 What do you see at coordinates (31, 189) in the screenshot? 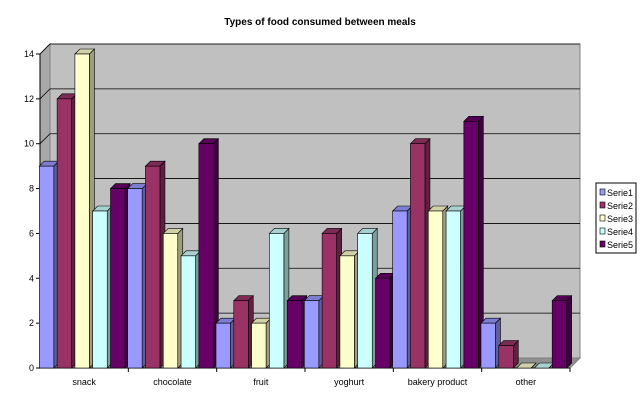
I see `y-tick-label: 8` at bounding box center [31, 189].